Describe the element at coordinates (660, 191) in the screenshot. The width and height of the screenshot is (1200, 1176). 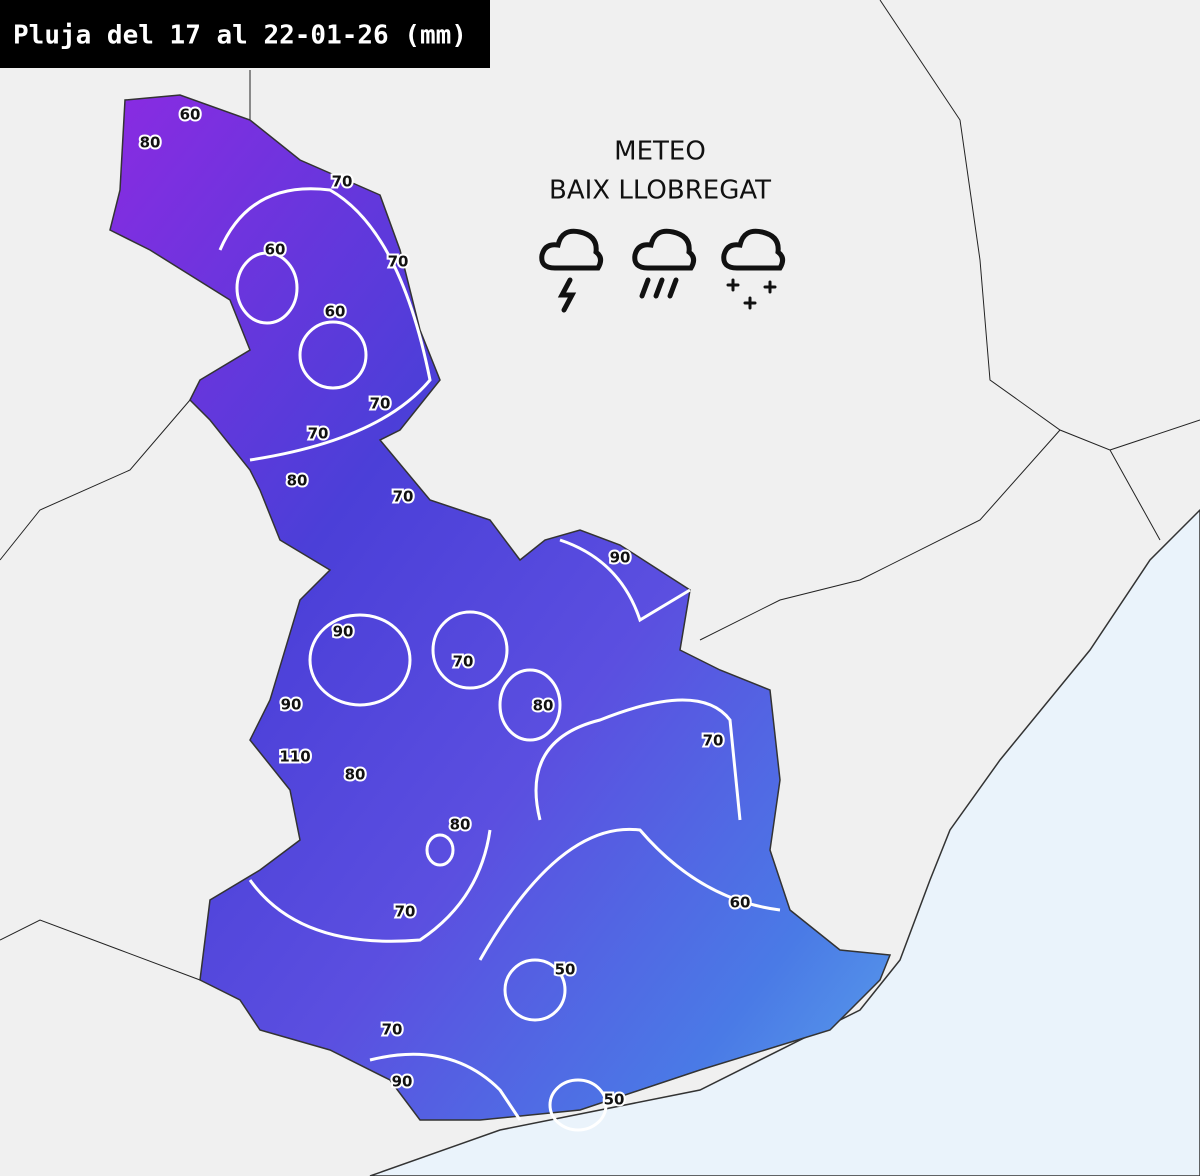
I see `logo-line2: BAIX LLOBREGAT` at that location.